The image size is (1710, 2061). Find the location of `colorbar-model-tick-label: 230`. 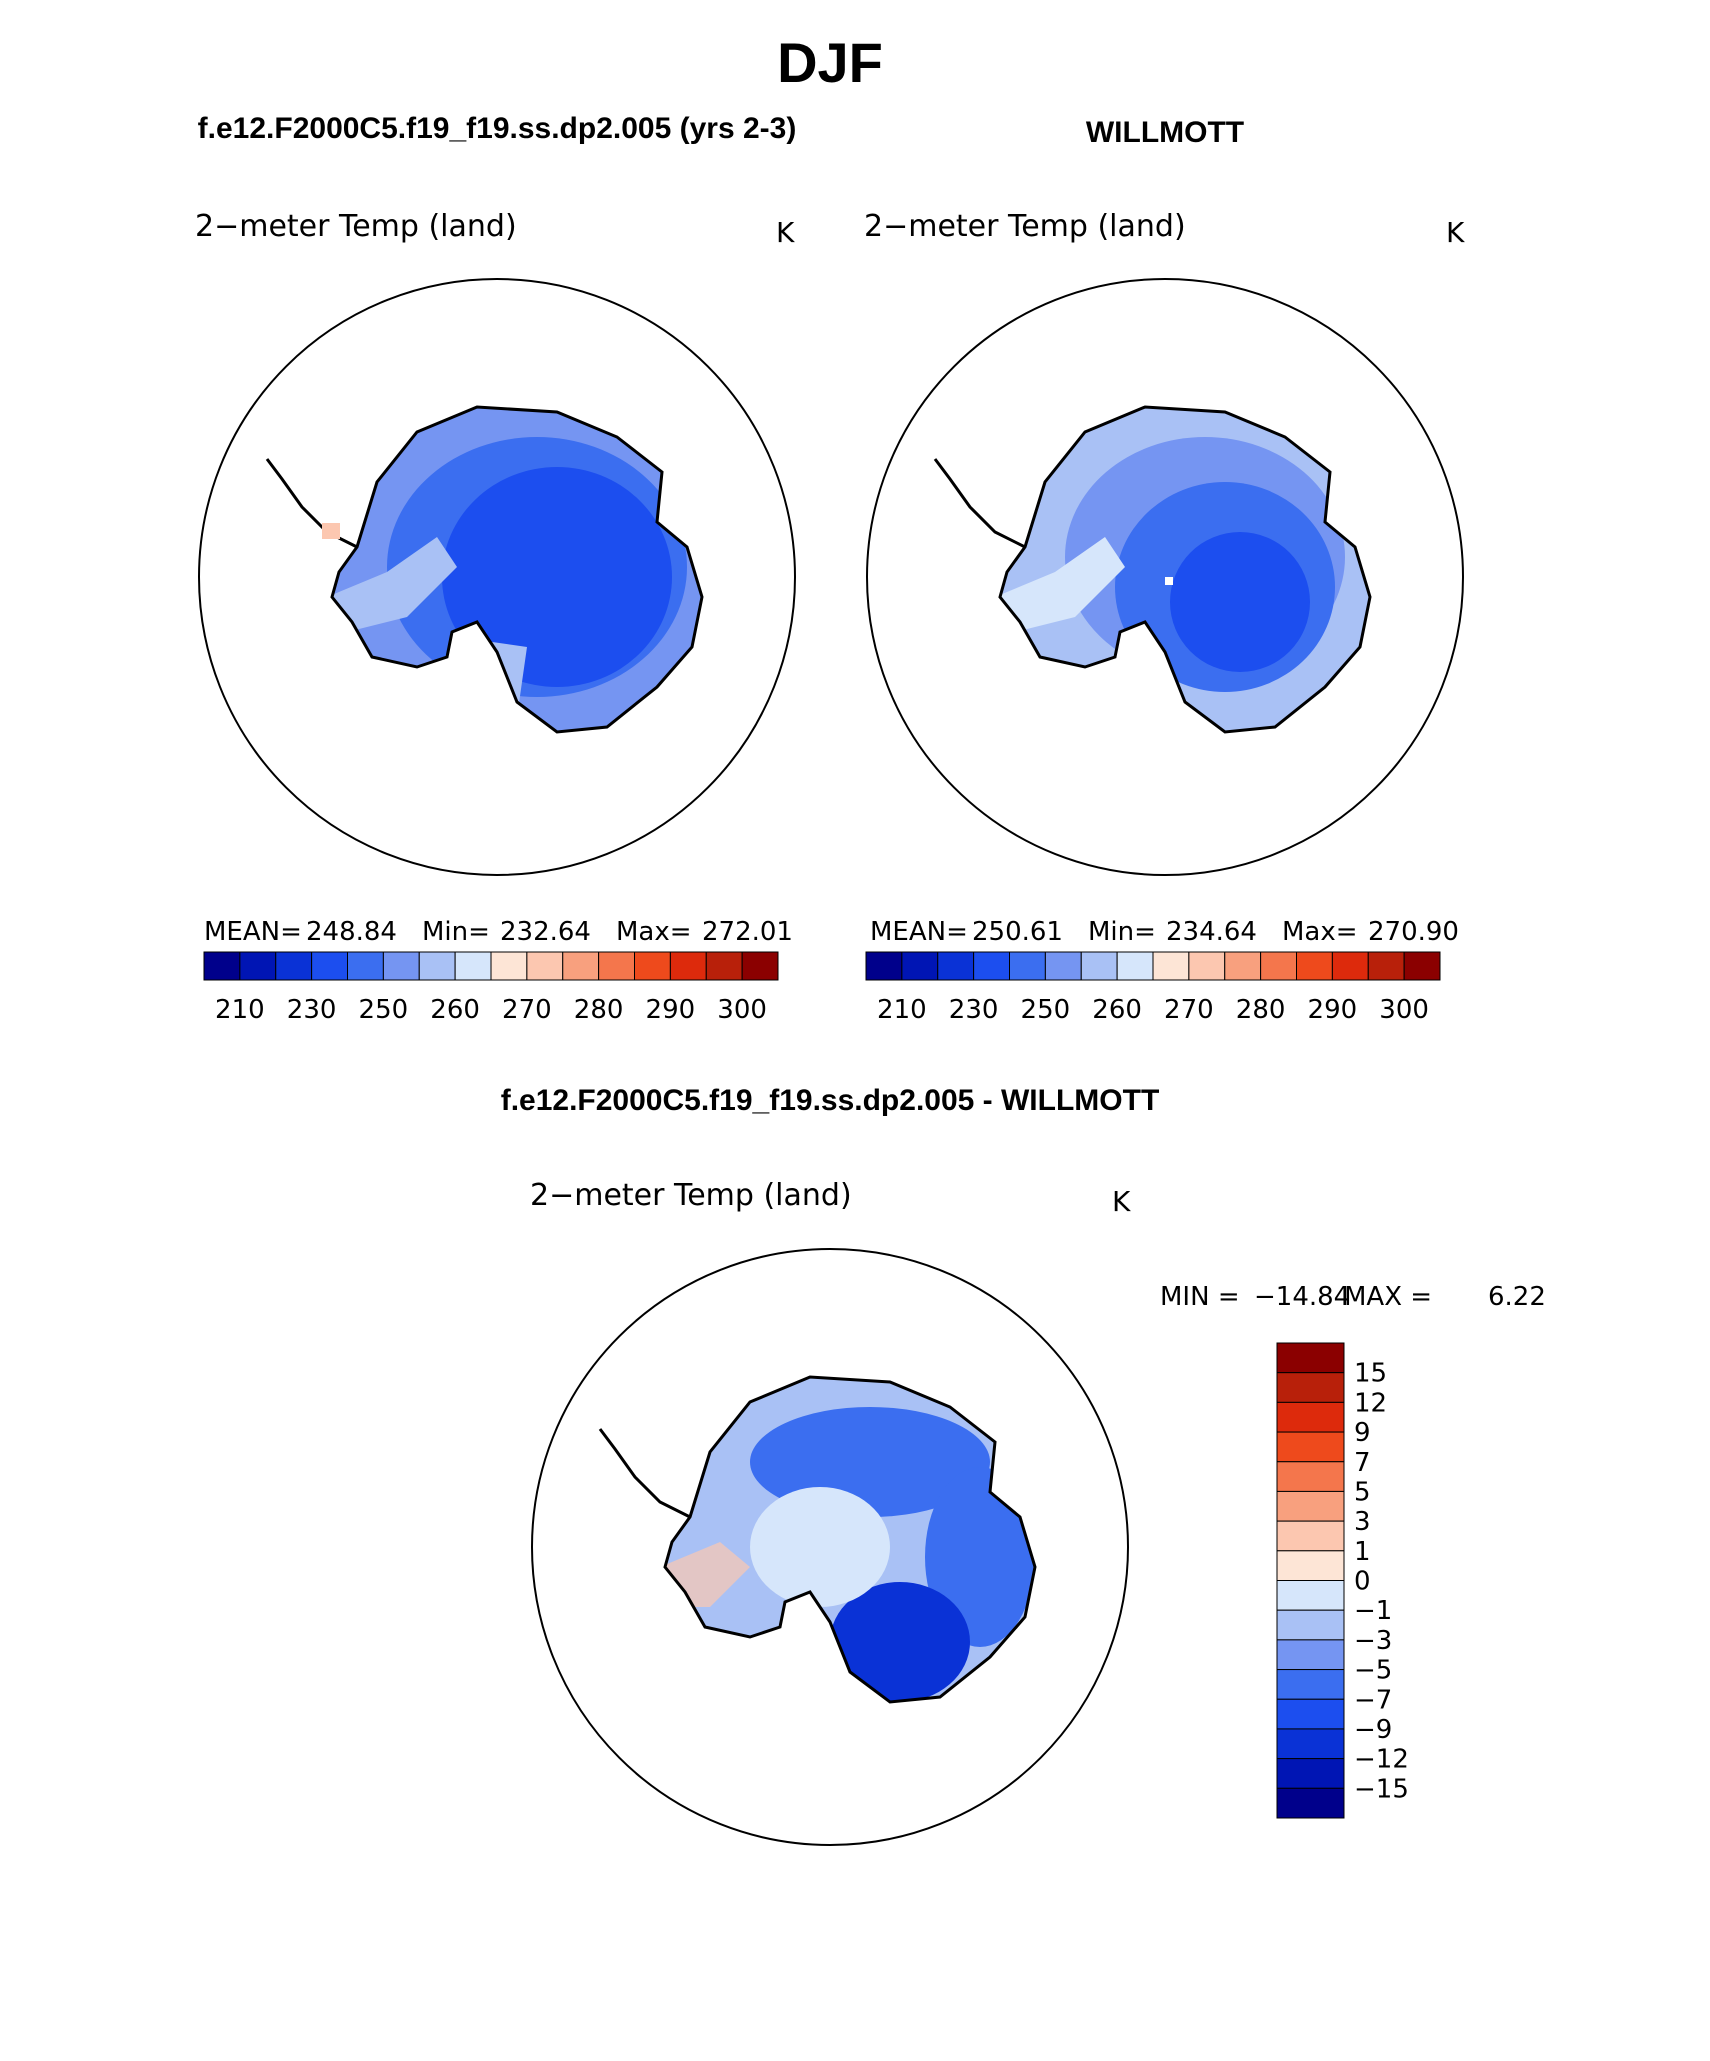

colorbar-model-tick-label: 230 is located at coordinates (312, 1010).